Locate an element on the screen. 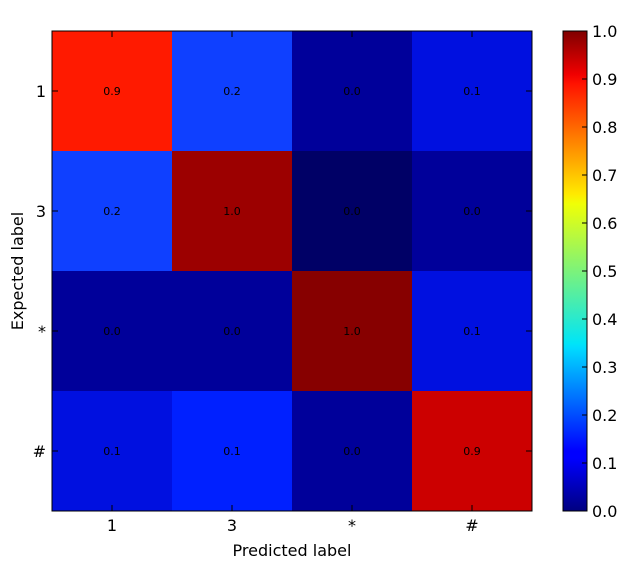  colorbar-ticks: 0.0 0.1 0.2 0.3 0.4 0.5 0.6 0.7 0.8 0.9 1.0 is located at coordinates (599, 271).